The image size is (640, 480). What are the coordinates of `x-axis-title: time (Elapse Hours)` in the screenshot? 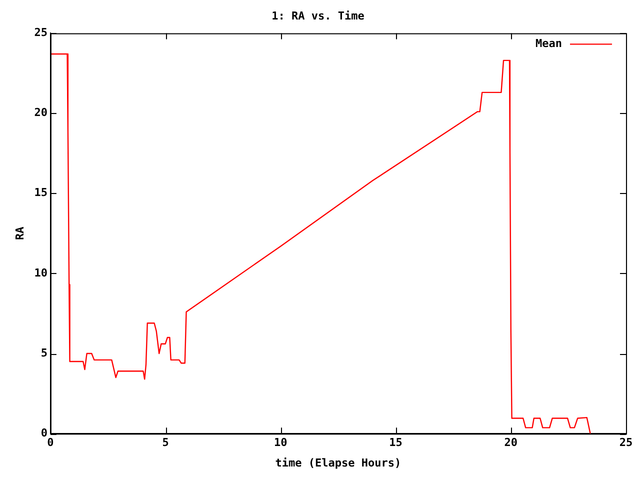 It's located at (338, 463).